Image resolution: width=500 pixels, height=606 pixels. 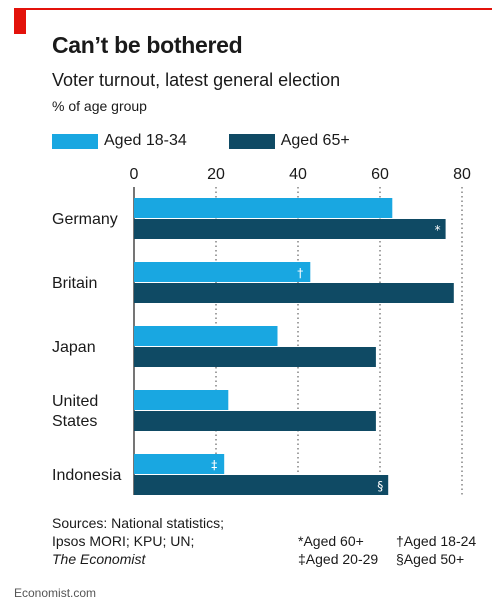 I want to click on chart-subtitle: Voter turnout, latest general election, so click(x=196, y=80).